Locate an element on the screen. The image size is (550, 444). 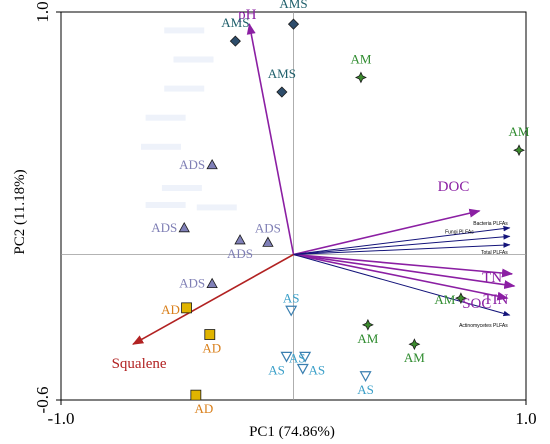
vector-ph is located at coordinates (270, 139).